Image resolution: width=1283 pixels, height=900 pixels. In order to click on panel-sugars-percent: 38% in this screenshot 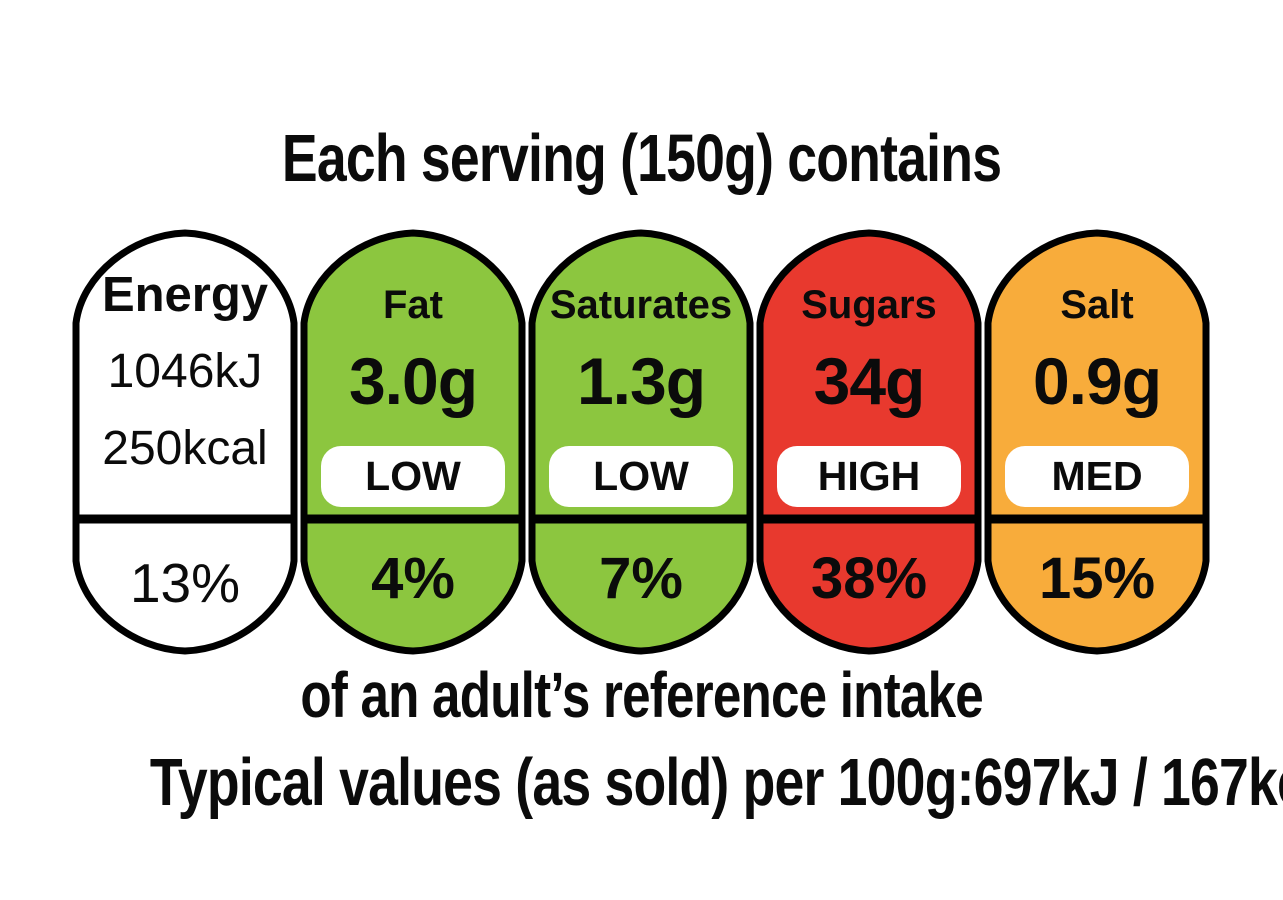, I will do `click(869, 578)`.